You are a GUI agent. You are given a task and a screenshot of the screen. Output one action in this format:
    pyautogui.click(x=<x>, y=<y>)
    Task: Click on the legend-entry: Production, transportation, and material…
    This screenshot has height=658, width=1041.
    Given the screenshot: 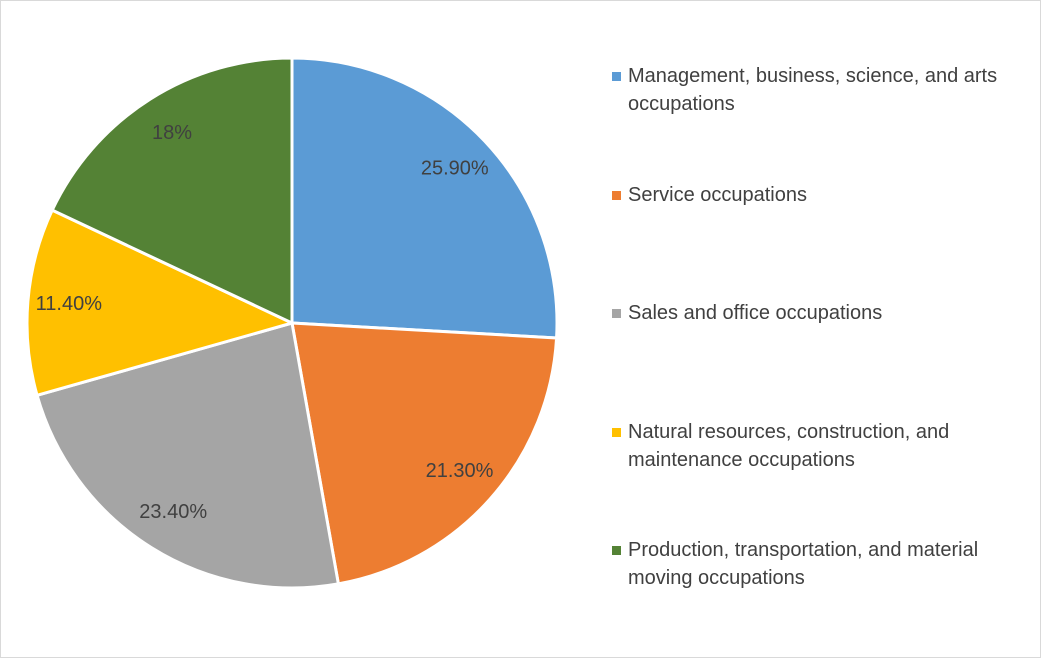 What is the action you would take?
    pyautogui.click(x=822, y=564)
    